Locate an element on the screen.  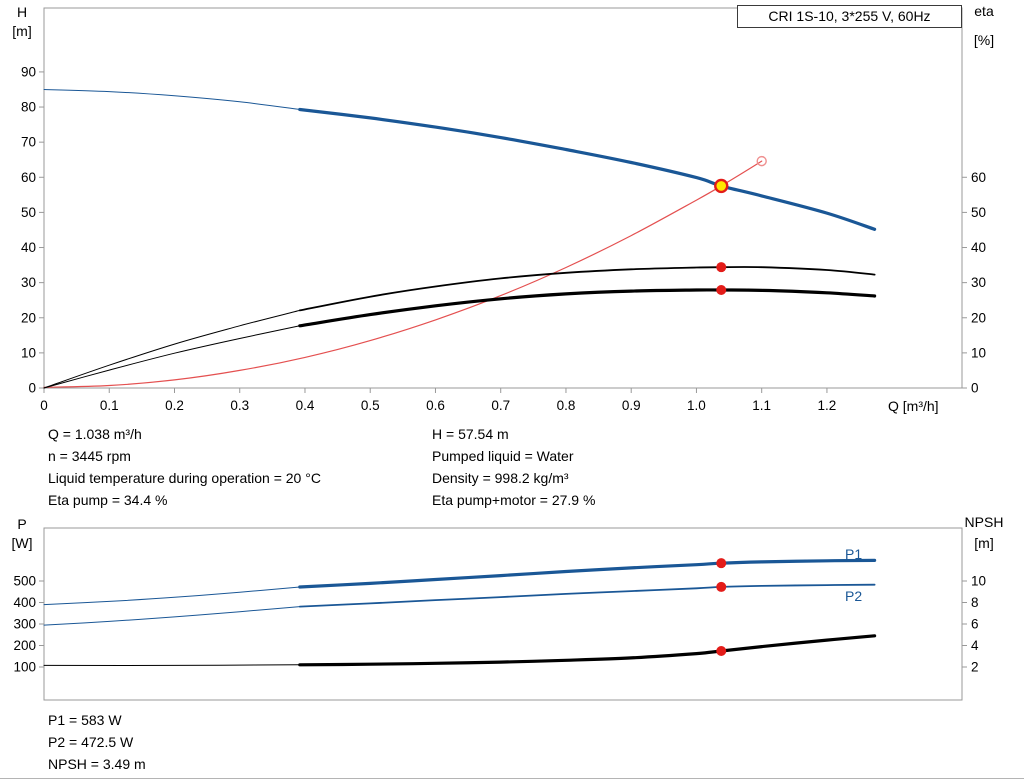
y-right-tick-label: 2 is located at coordinates (975, 666).